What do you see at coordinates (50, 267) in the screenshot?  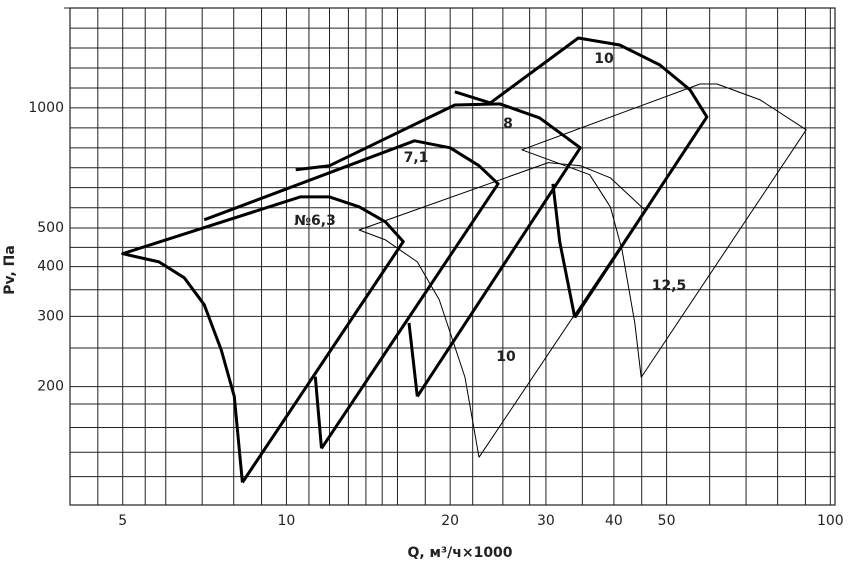 I see `y-tick-label: 400` at bounding box center [50, 267].